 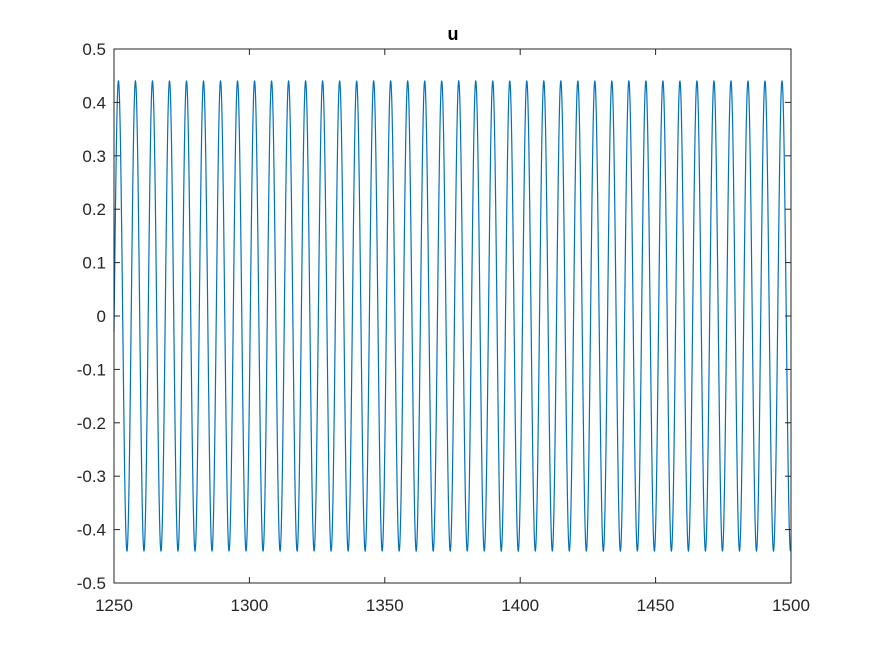 What do you see at coordinates (91, 476) in the screenshot?
I see `y-tick-label: -0.3` at bounding box center [91, 476].